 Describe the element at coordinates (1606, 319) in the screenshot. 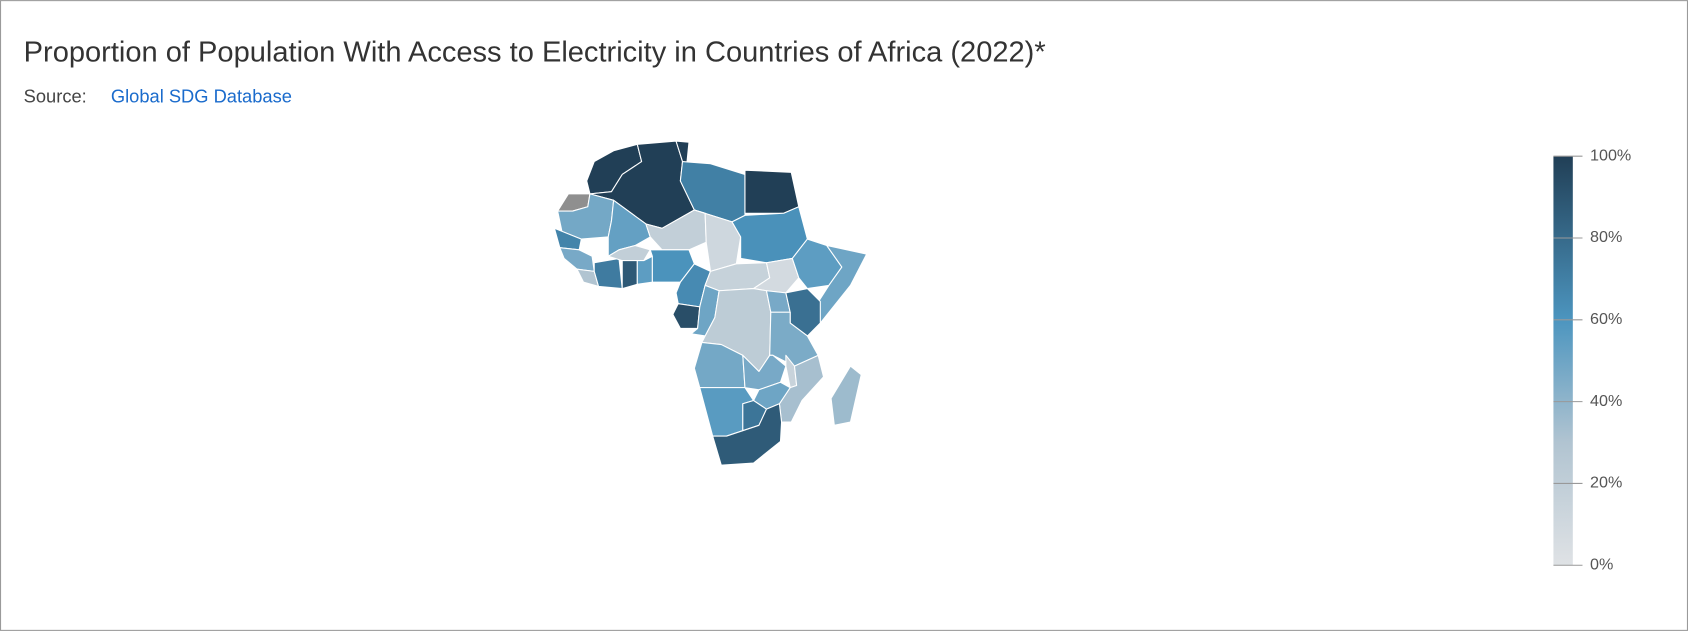

I see `tick-label: 60%` at that location.